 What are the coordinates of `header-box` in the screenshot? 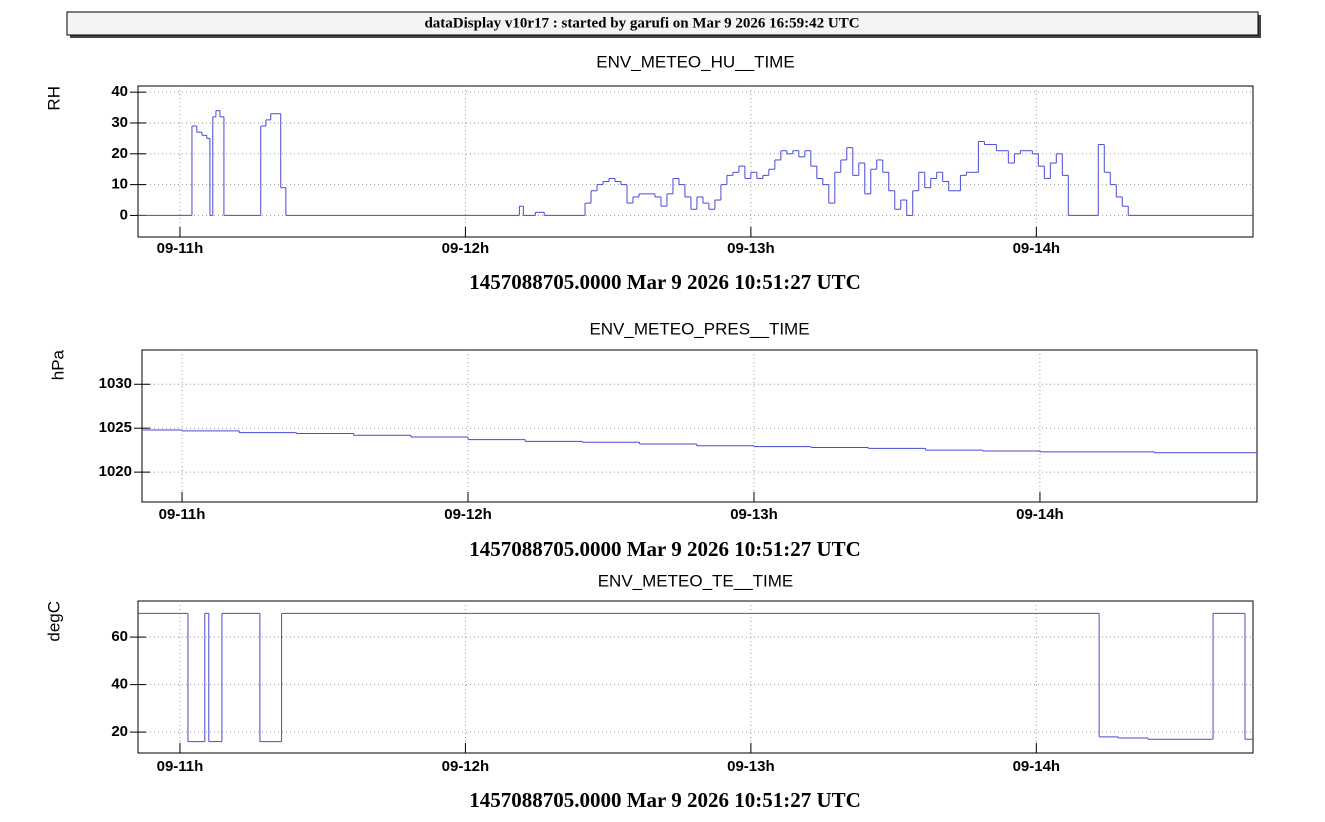 It's located at (662, 23).